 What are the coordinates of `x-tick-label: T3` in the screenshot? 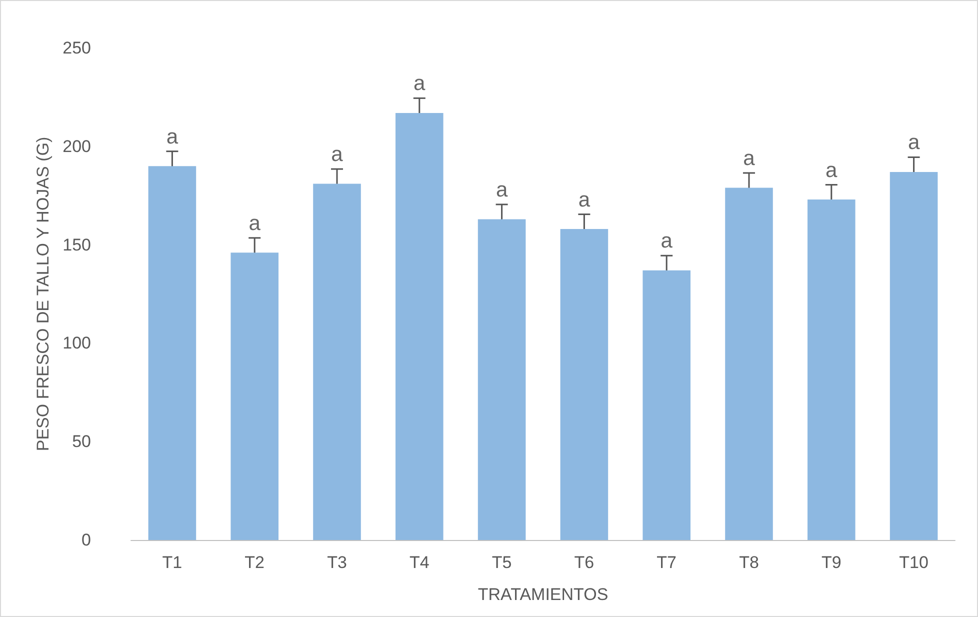 It's located at (337, 562).